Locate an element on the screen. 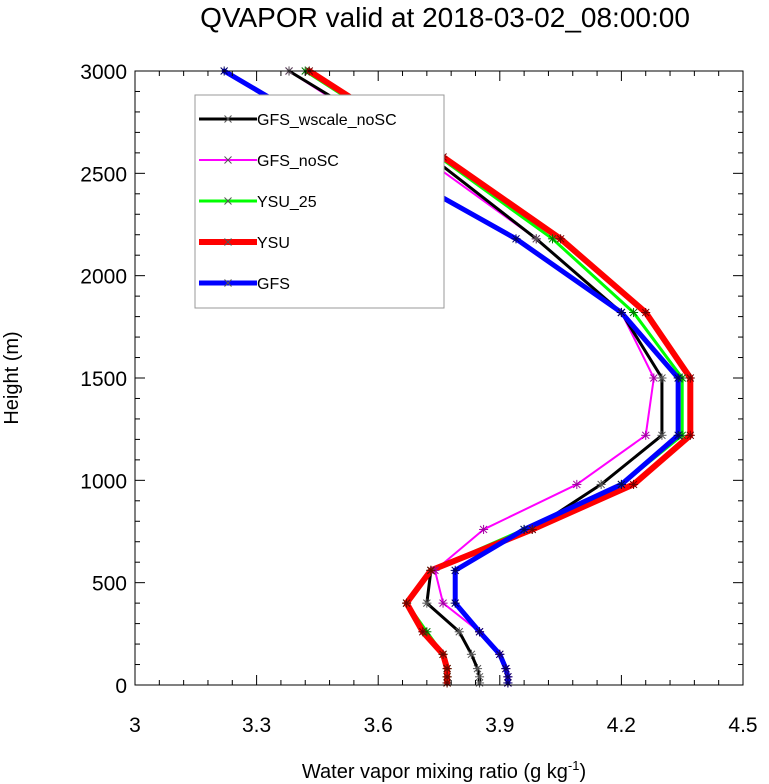 The width and height of the screenshot is (769, 784). legend-item-YSU: YSU is located at coordinates (244, 243).